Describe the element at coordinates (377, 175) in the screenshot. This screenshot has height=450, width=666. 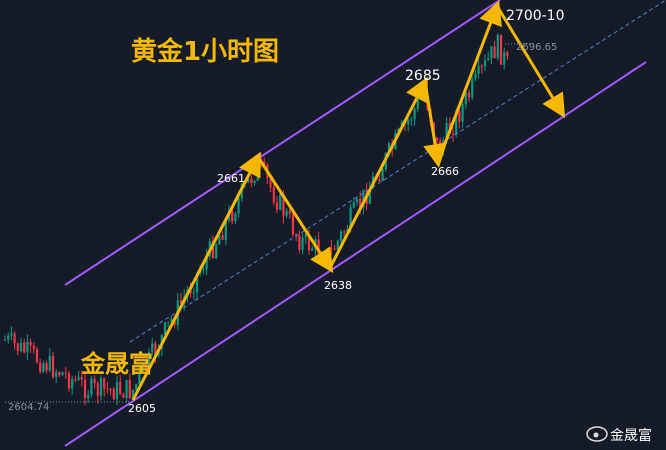
I see `wave-thin` at that location.